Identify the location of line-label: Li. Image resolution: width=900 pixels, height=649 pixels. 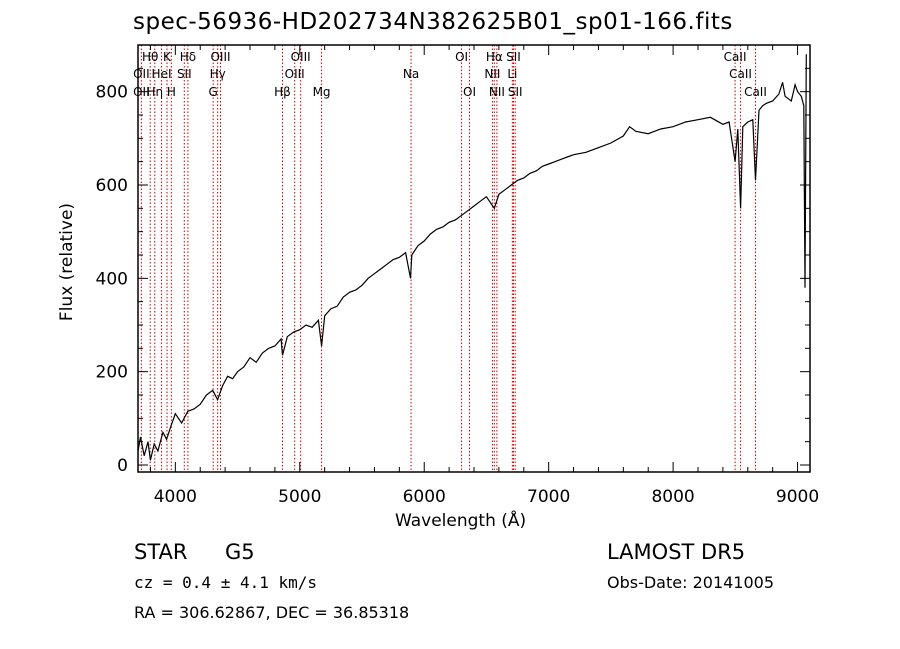
(512, 74).